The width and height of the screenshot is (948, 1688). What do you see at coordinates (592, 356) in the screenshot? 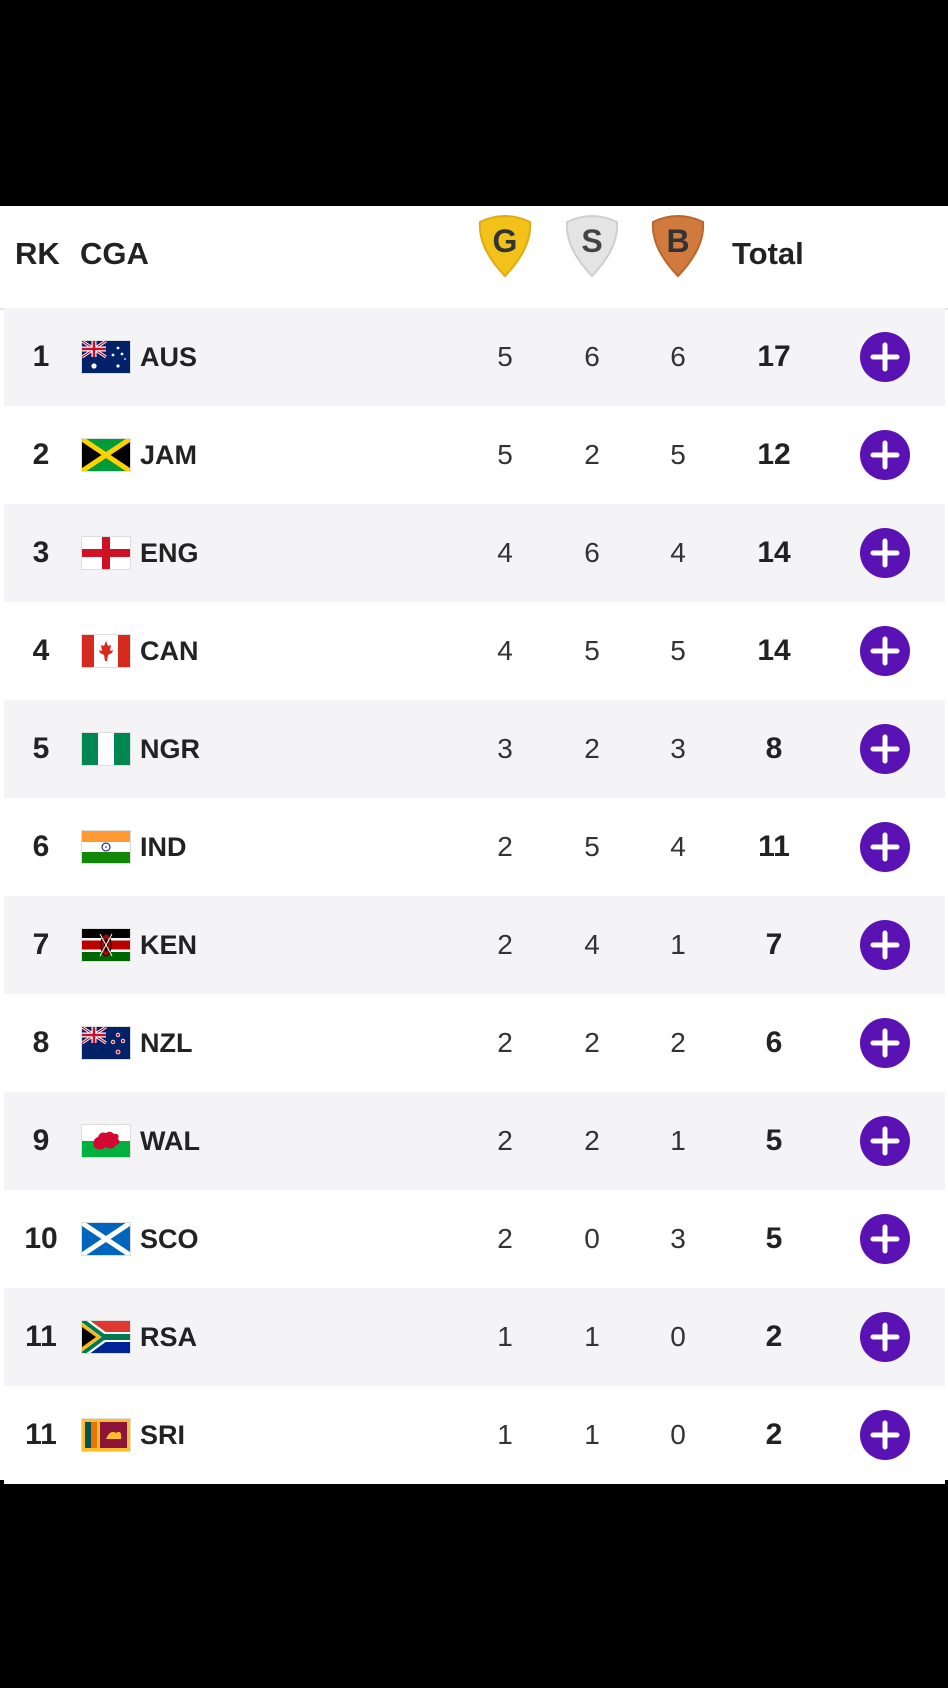
I see `silver-count: 6` at bounding box center [592, 356].